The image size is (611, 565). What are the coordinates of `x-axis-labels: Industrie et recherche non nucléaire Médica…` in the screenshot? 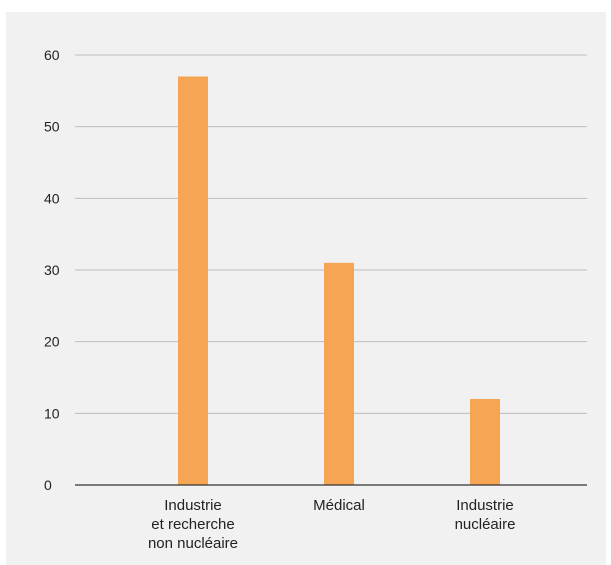 It's located at (331, 524).